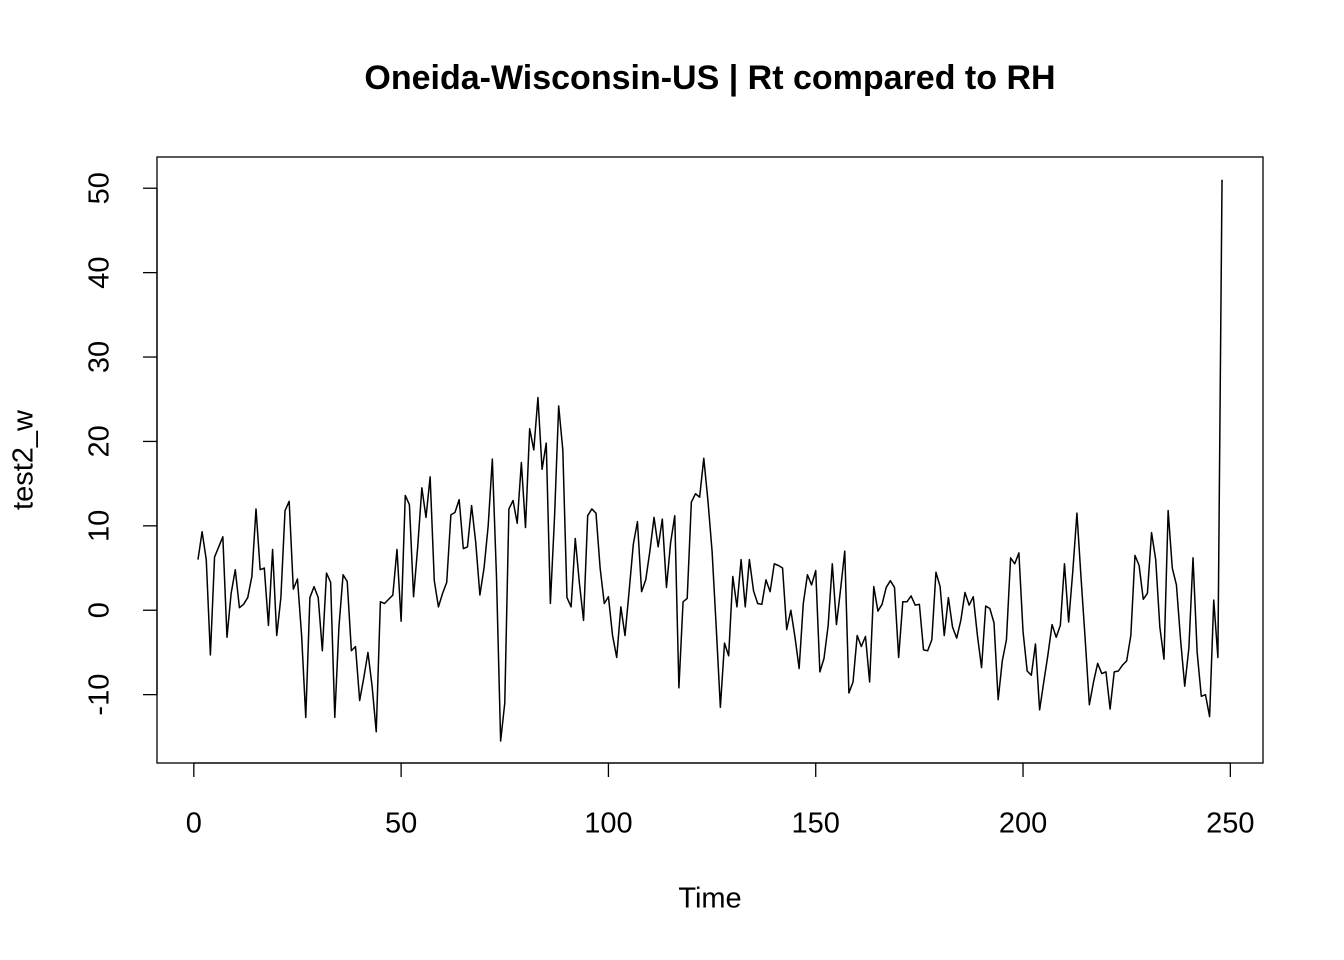  Describe the element at coordinates (24, 459) in the screenshot. I see `y-axis-label: test2_w` at that location.